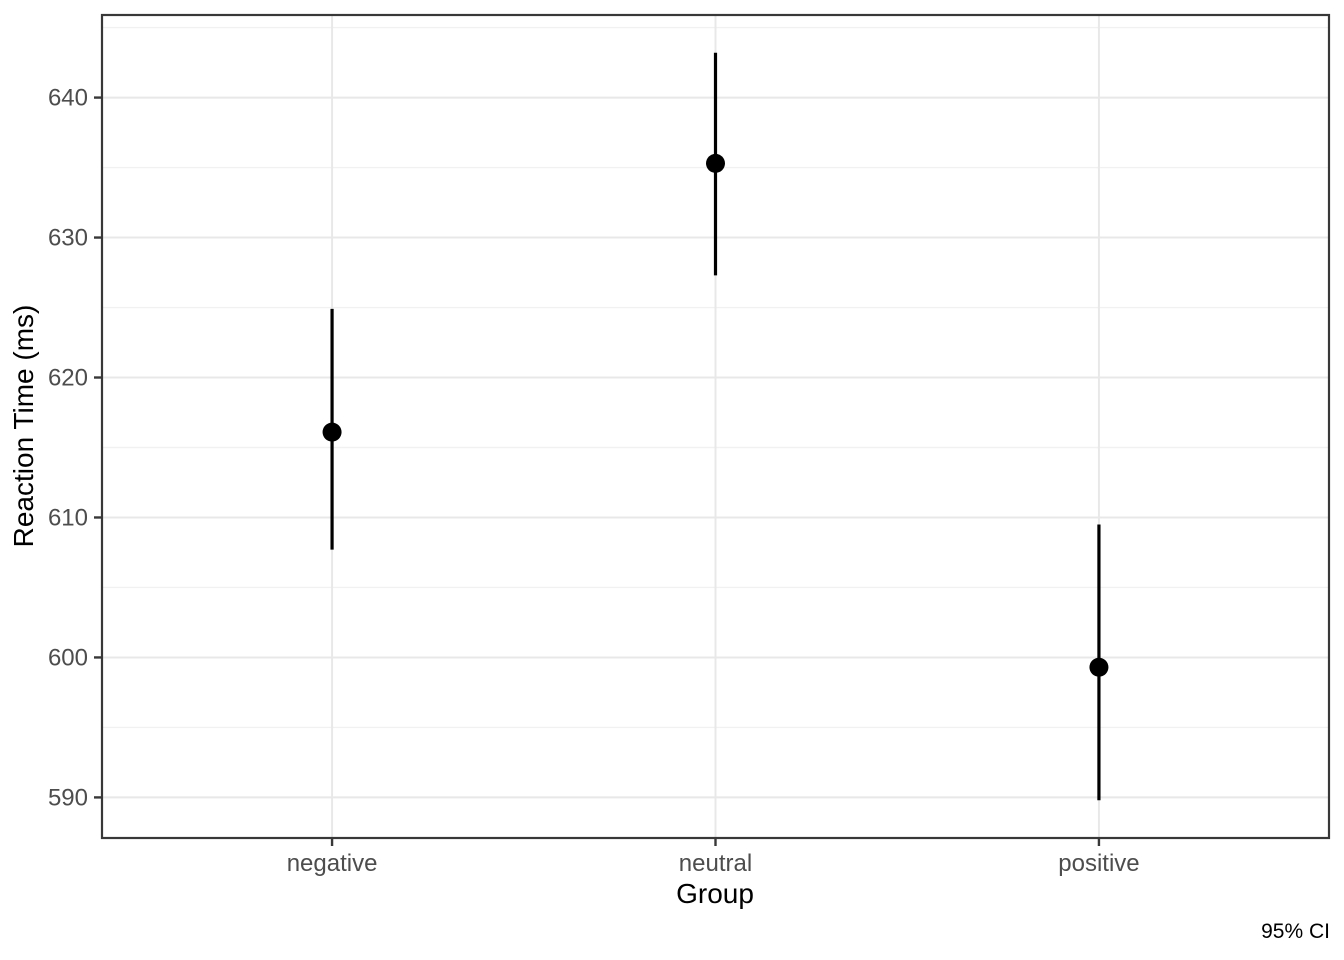 This screenshot has height=960, width=1344. Describe the element at coordinates (332, 432) in the screenshot. I see `mean-point-negative` at that location.